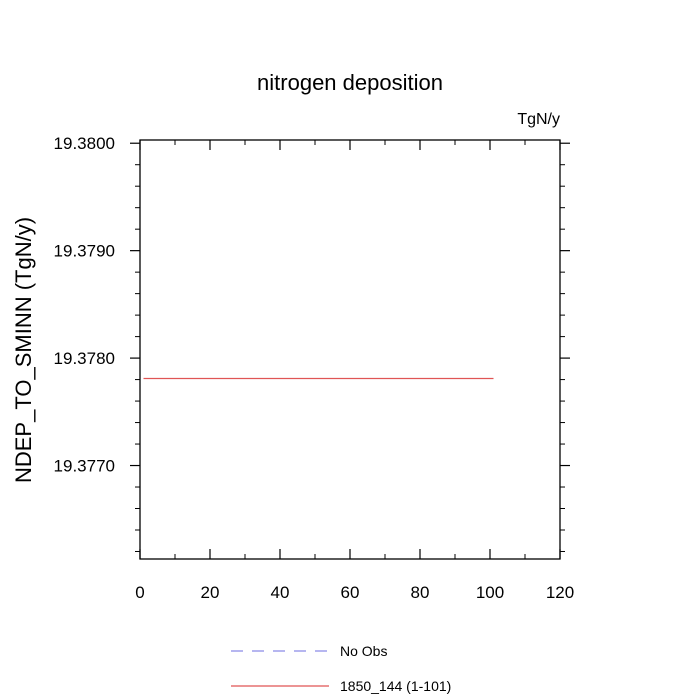 This screenshot has height=700, width=700. What do you see at coordinates (420, 592) in the screenshot?
I see `x-tick-label: 80` at bounding box center [420, 592].